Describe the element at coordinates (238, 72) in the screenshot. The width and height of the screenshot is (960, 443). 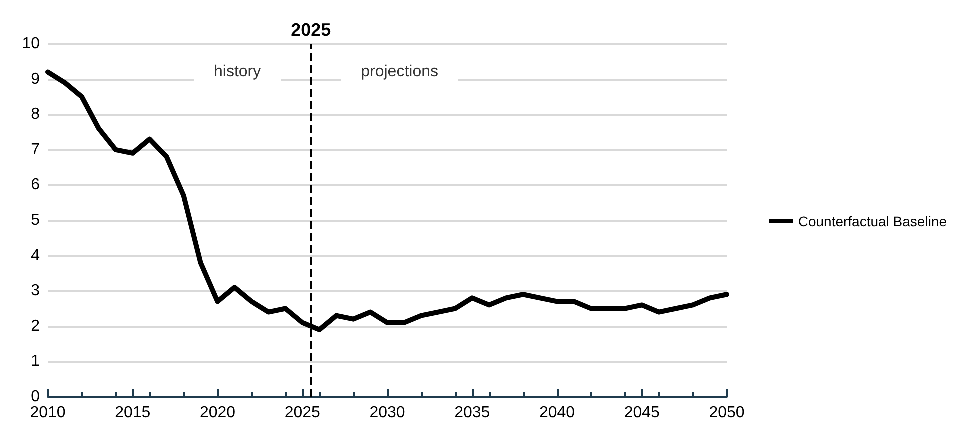
I see `annotation: history` at that location.